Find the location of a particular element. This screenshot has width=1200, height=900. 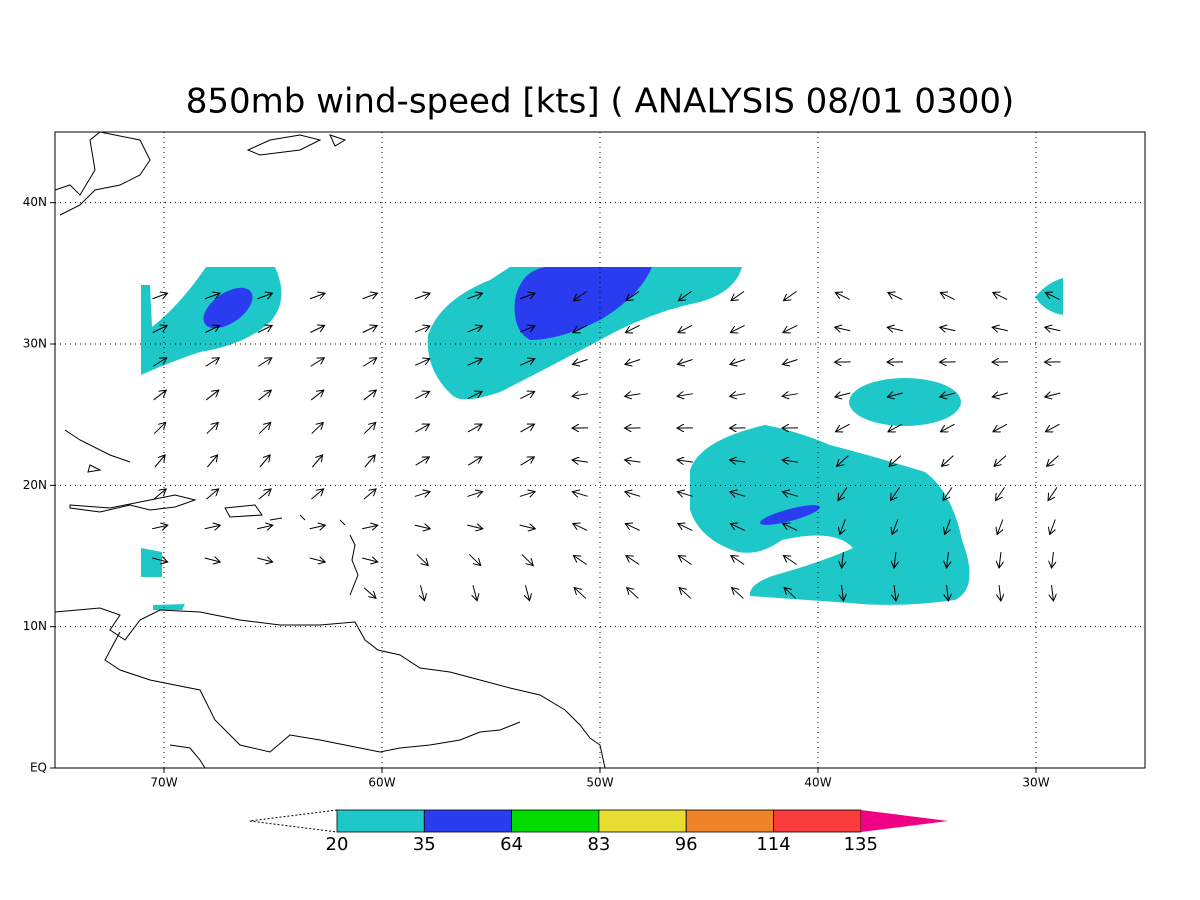

y-tick-label: 30N is located at coordinates (35, 344).